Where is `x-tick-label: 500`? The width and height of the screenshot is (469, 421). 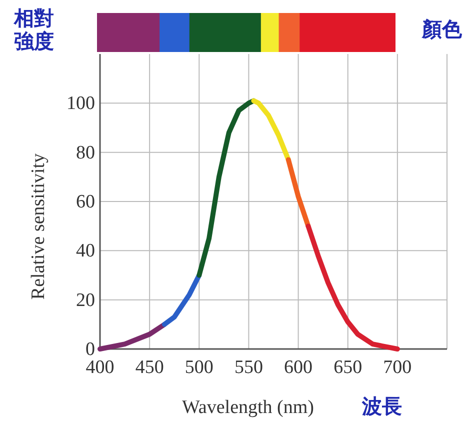 x-tick-label: 500 is located at coordinates (199, 367).